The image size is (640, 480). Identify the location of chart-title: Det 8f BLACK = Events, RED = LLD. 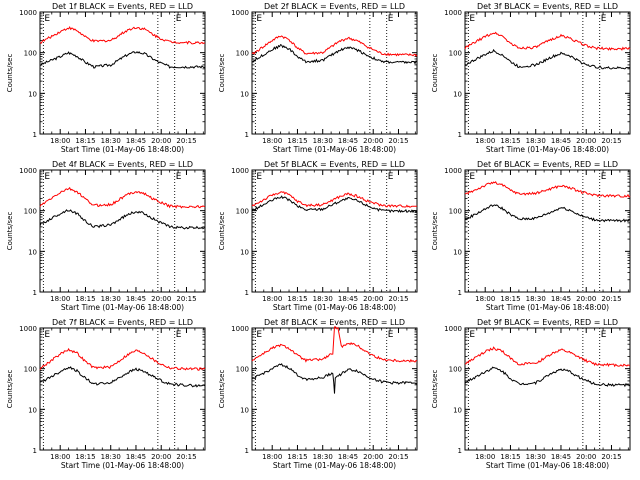
(334, 322).